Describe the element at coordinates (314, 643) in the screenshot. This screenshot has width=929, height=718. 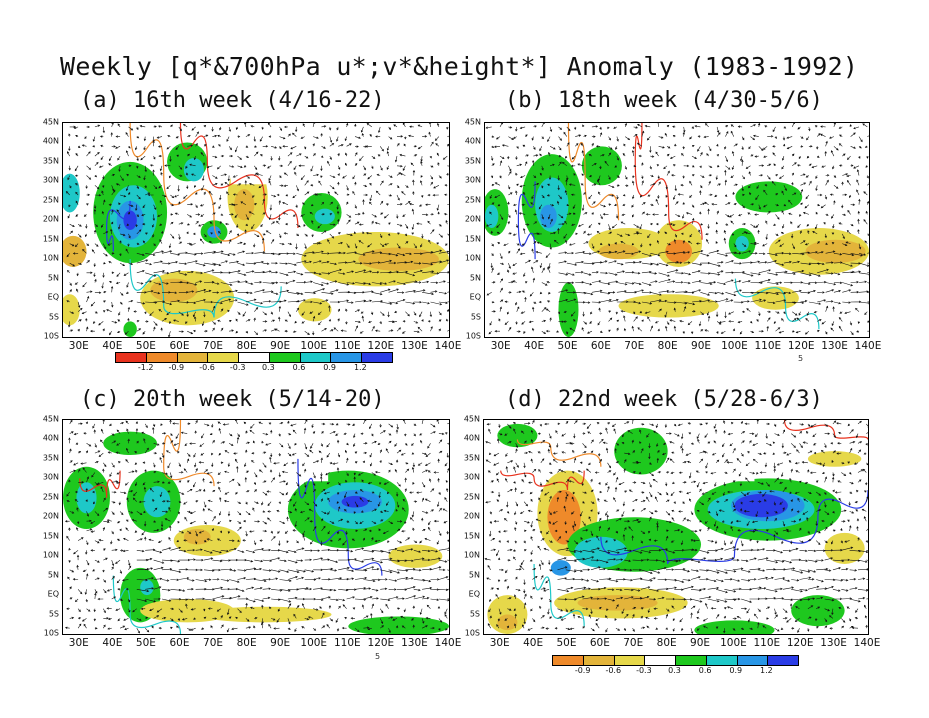
I see `longitude-tick-label: 100E` at that location.